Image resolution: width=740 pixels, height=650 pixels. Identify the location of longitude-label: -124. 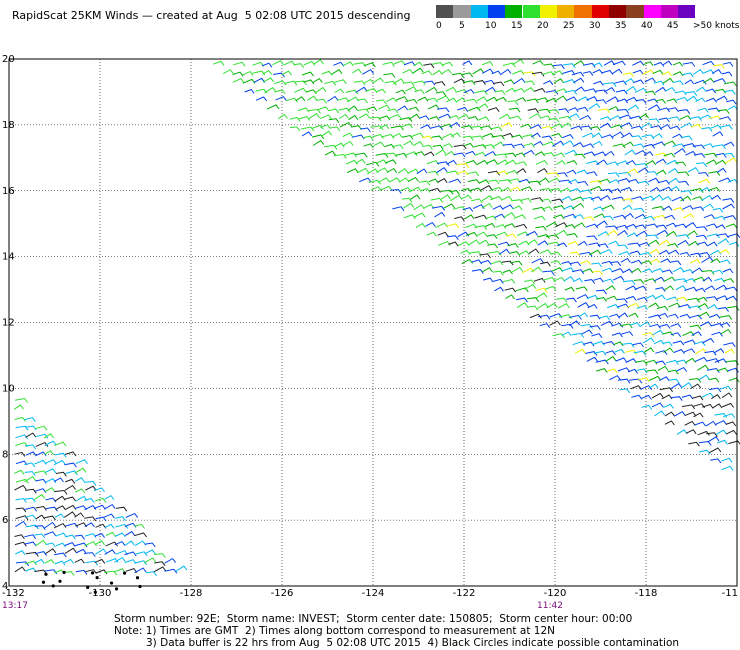
(373, 593).